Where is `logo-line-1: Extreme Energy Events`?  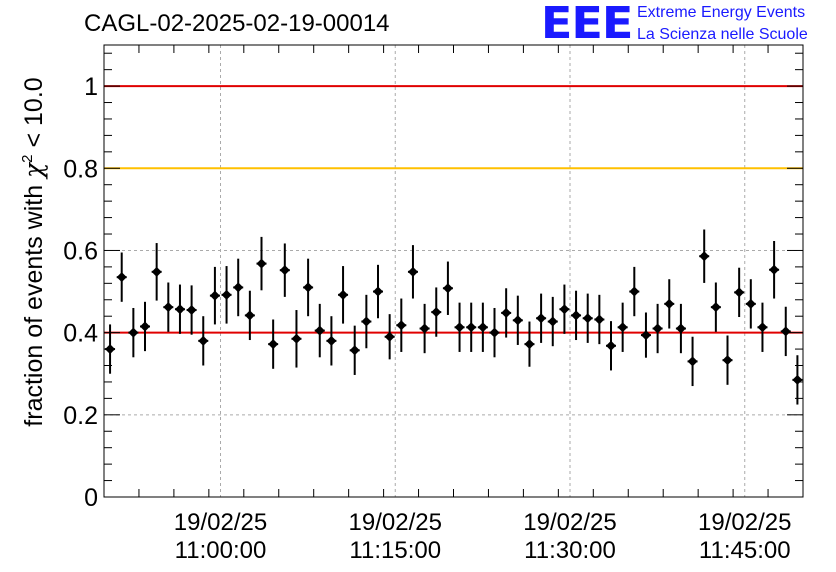
logo-line-1: Extreme Energy Events is located at coordinates (721, 12).